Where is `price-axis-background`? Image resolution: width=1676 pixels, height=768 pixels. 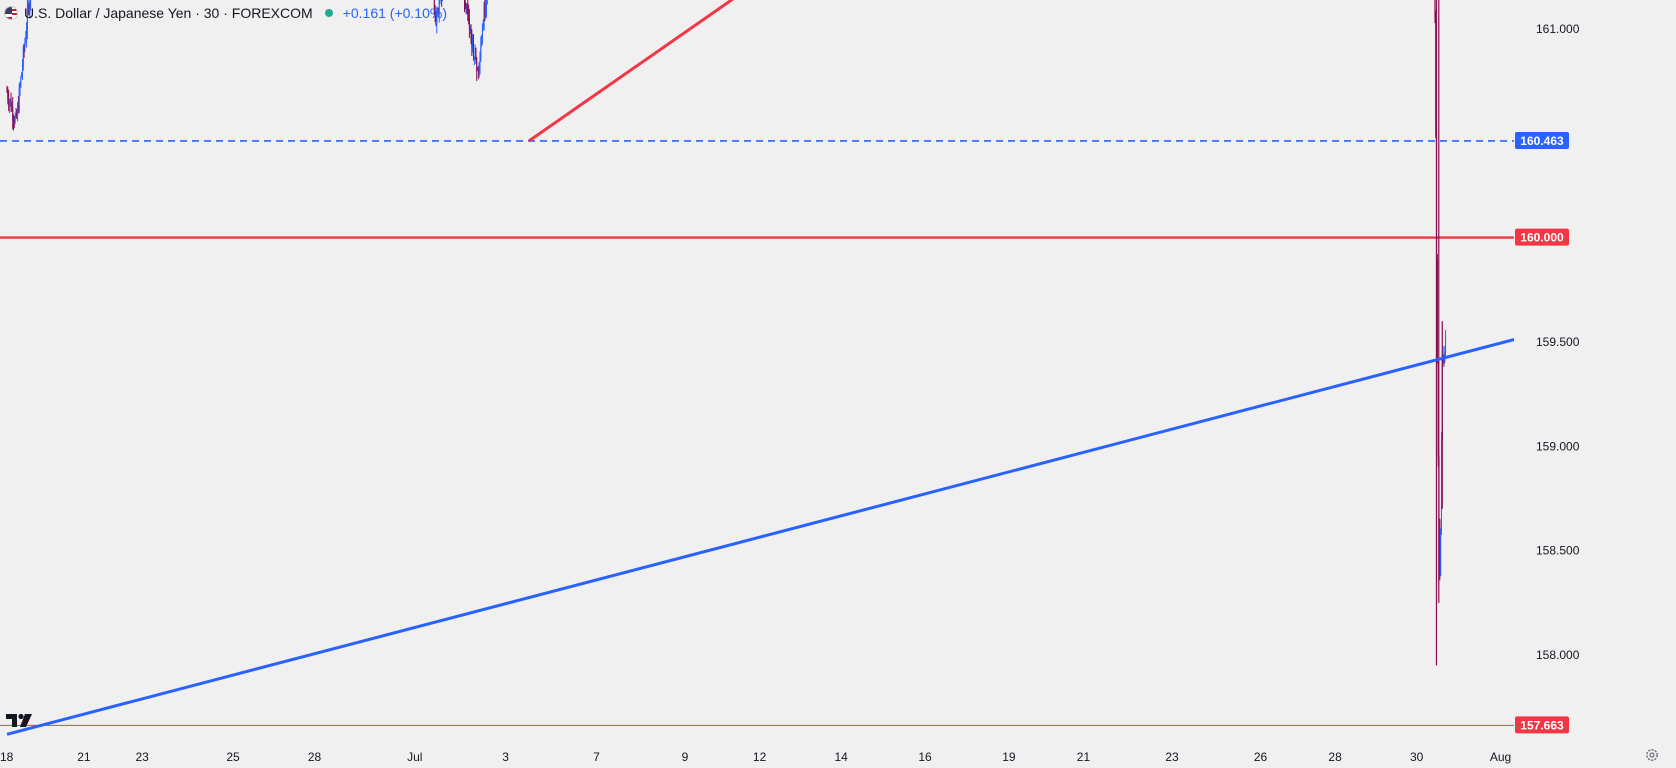 price-axis-background is located at coordinates (1595, 384).